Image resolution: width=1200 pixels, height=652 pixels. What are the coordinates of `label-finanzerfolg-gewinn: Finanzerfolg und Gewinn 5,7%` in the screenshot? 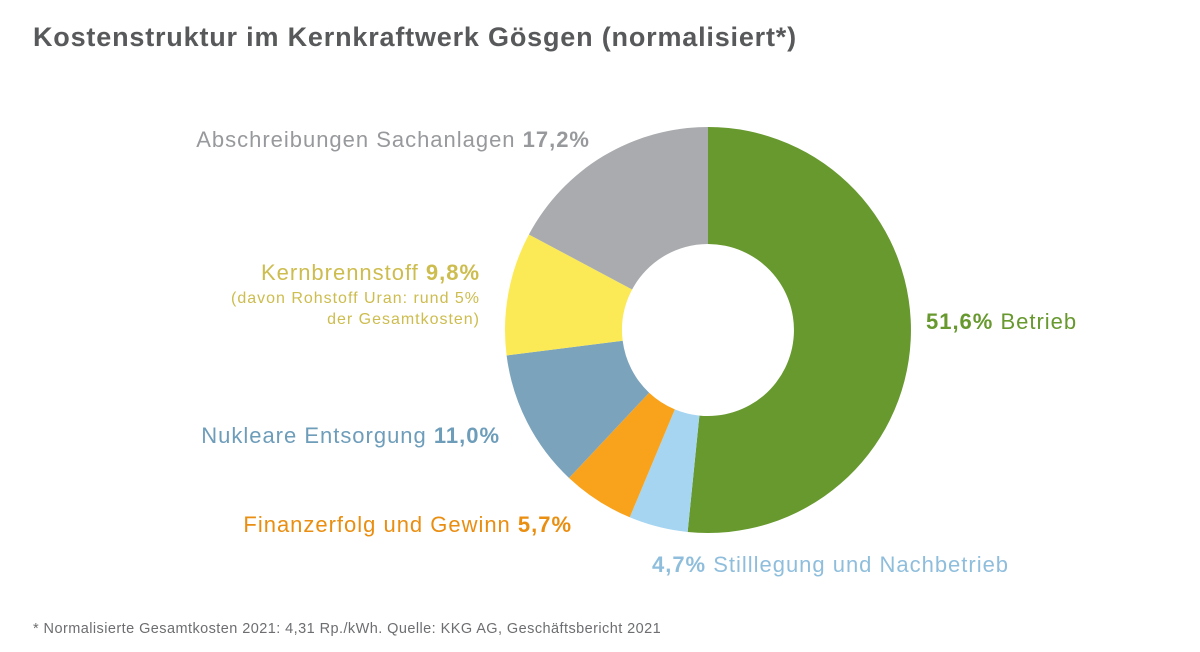 It's located at (407, 525).